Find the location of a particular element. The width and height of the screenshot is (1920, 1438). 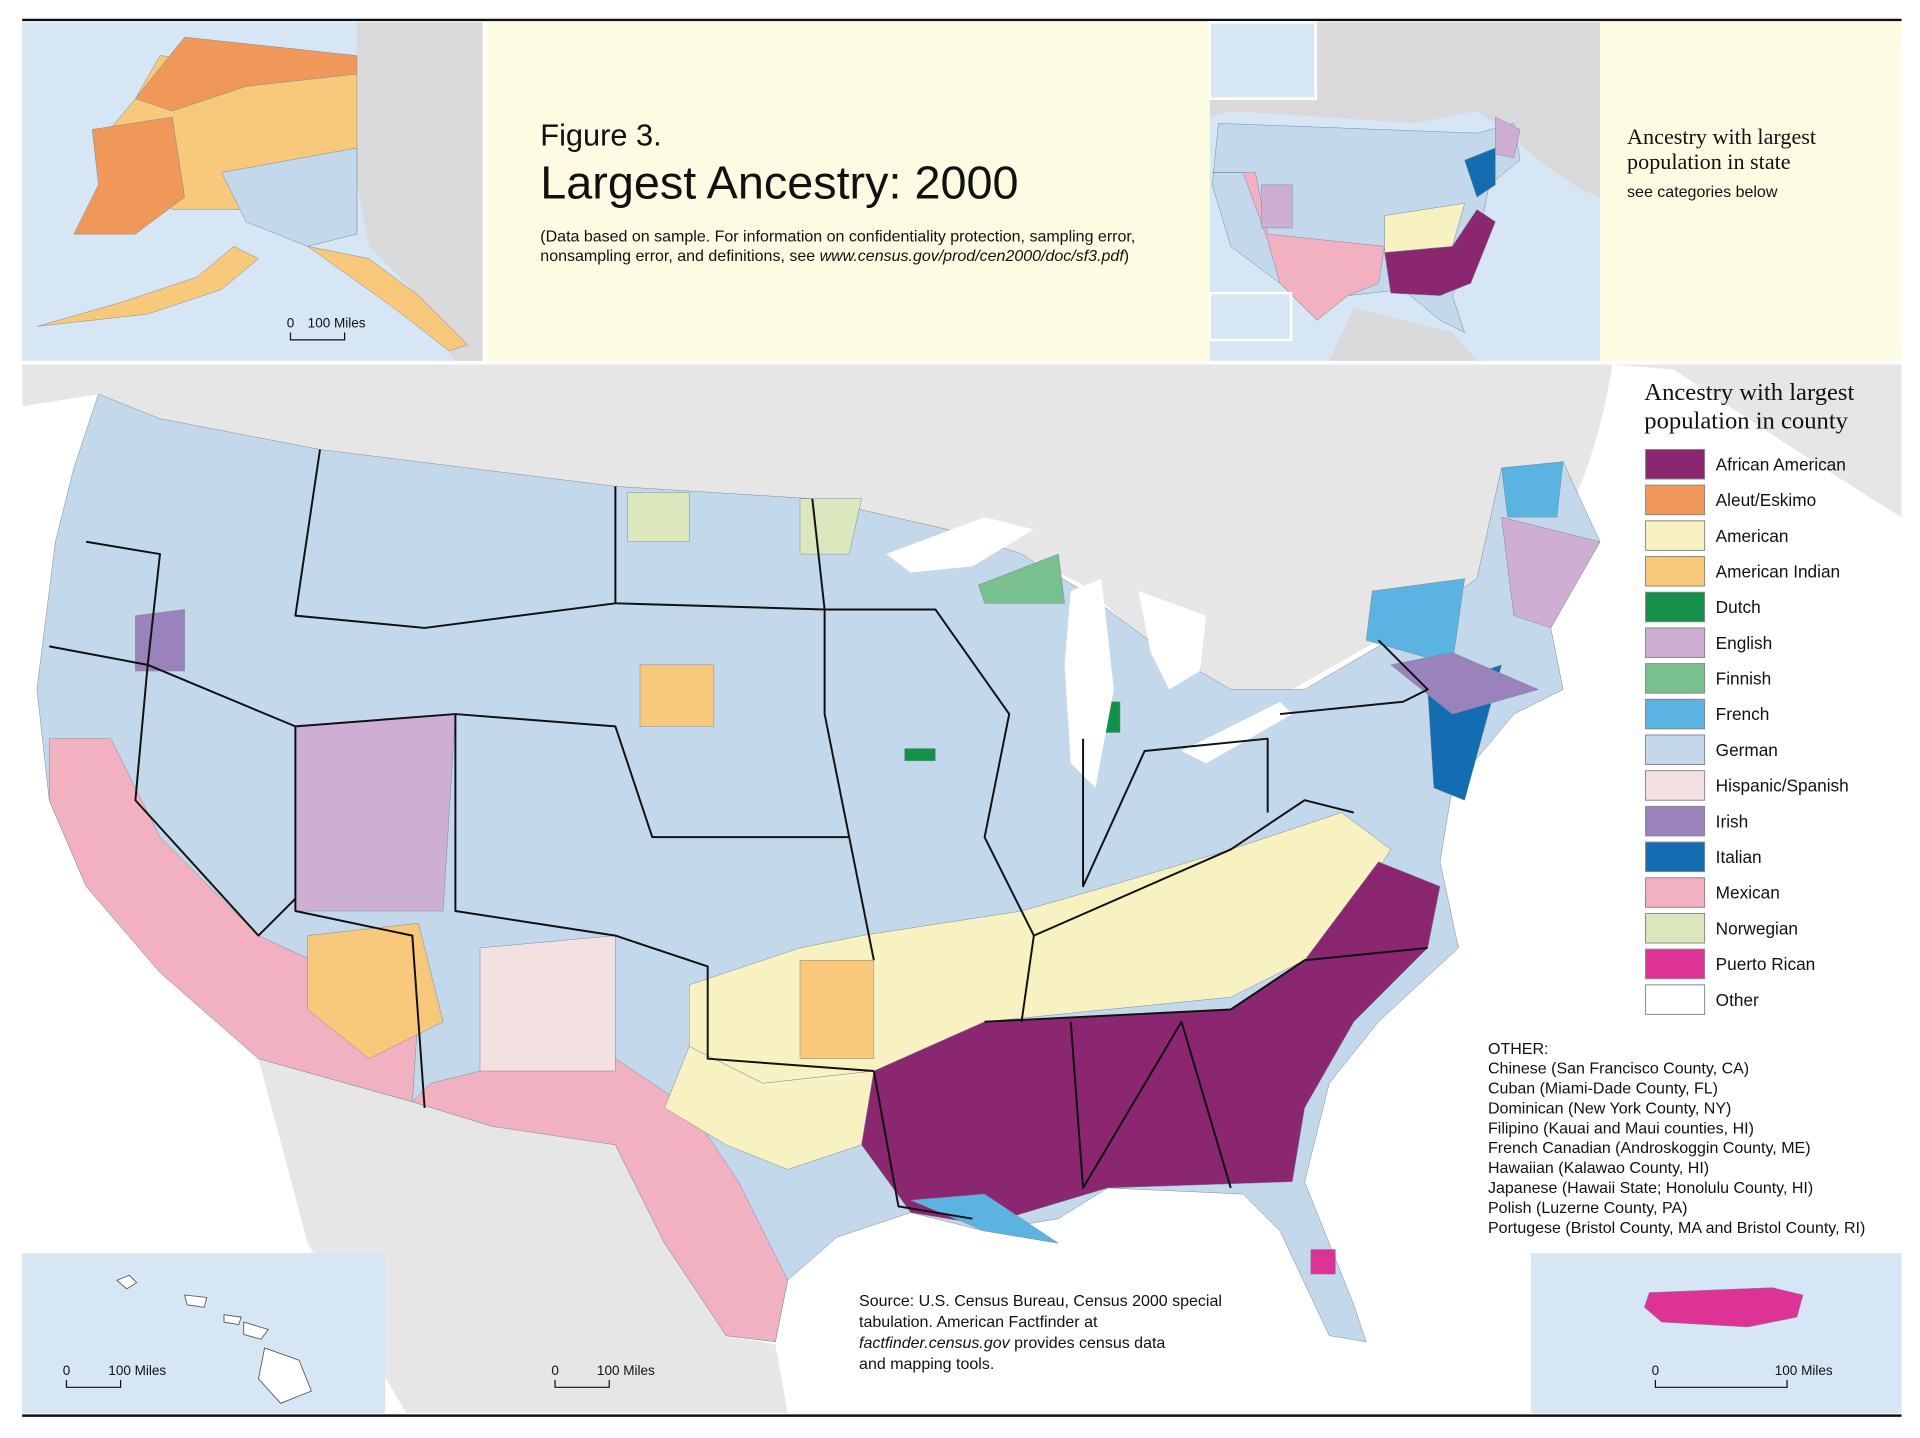

region-american-indian-sd is located at coordinates (677, 695).